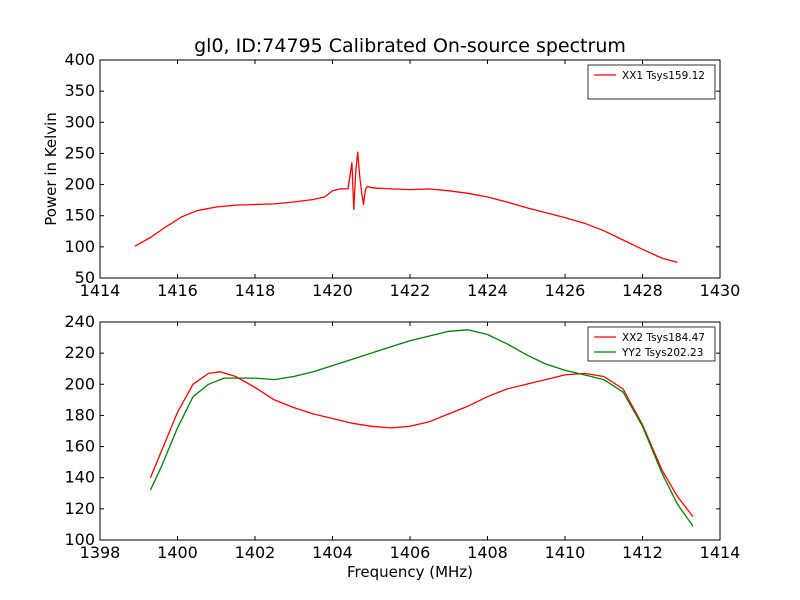 The image size is (800, 600). Describe the element at coordinates (79, 446) in the screenshot. I see `y-tick-label: 160` at that location.